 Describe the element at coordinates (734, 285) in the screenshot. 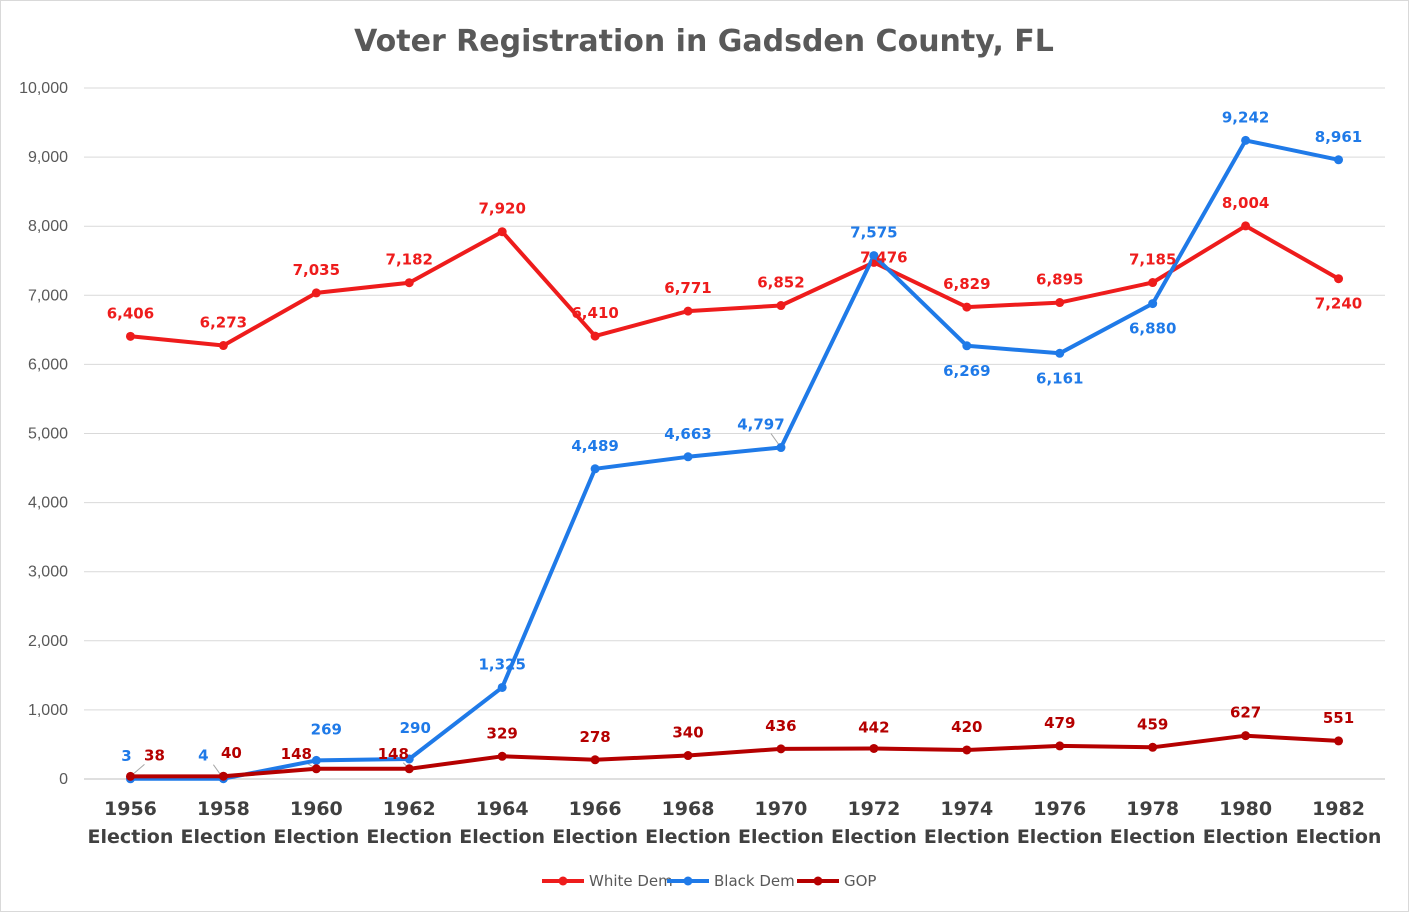

I see `series-line-white-dem` at that location.